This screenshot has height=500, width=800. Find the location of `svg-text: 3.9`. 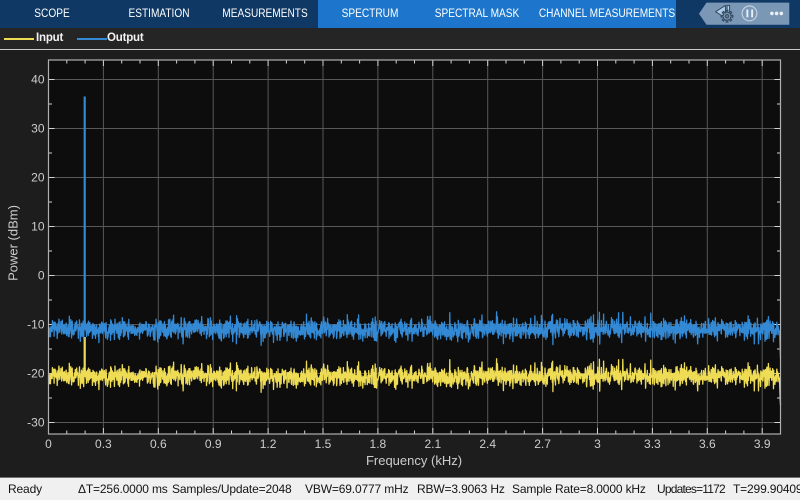

svg-text: 3.9 is located at coordinates (762, 444).